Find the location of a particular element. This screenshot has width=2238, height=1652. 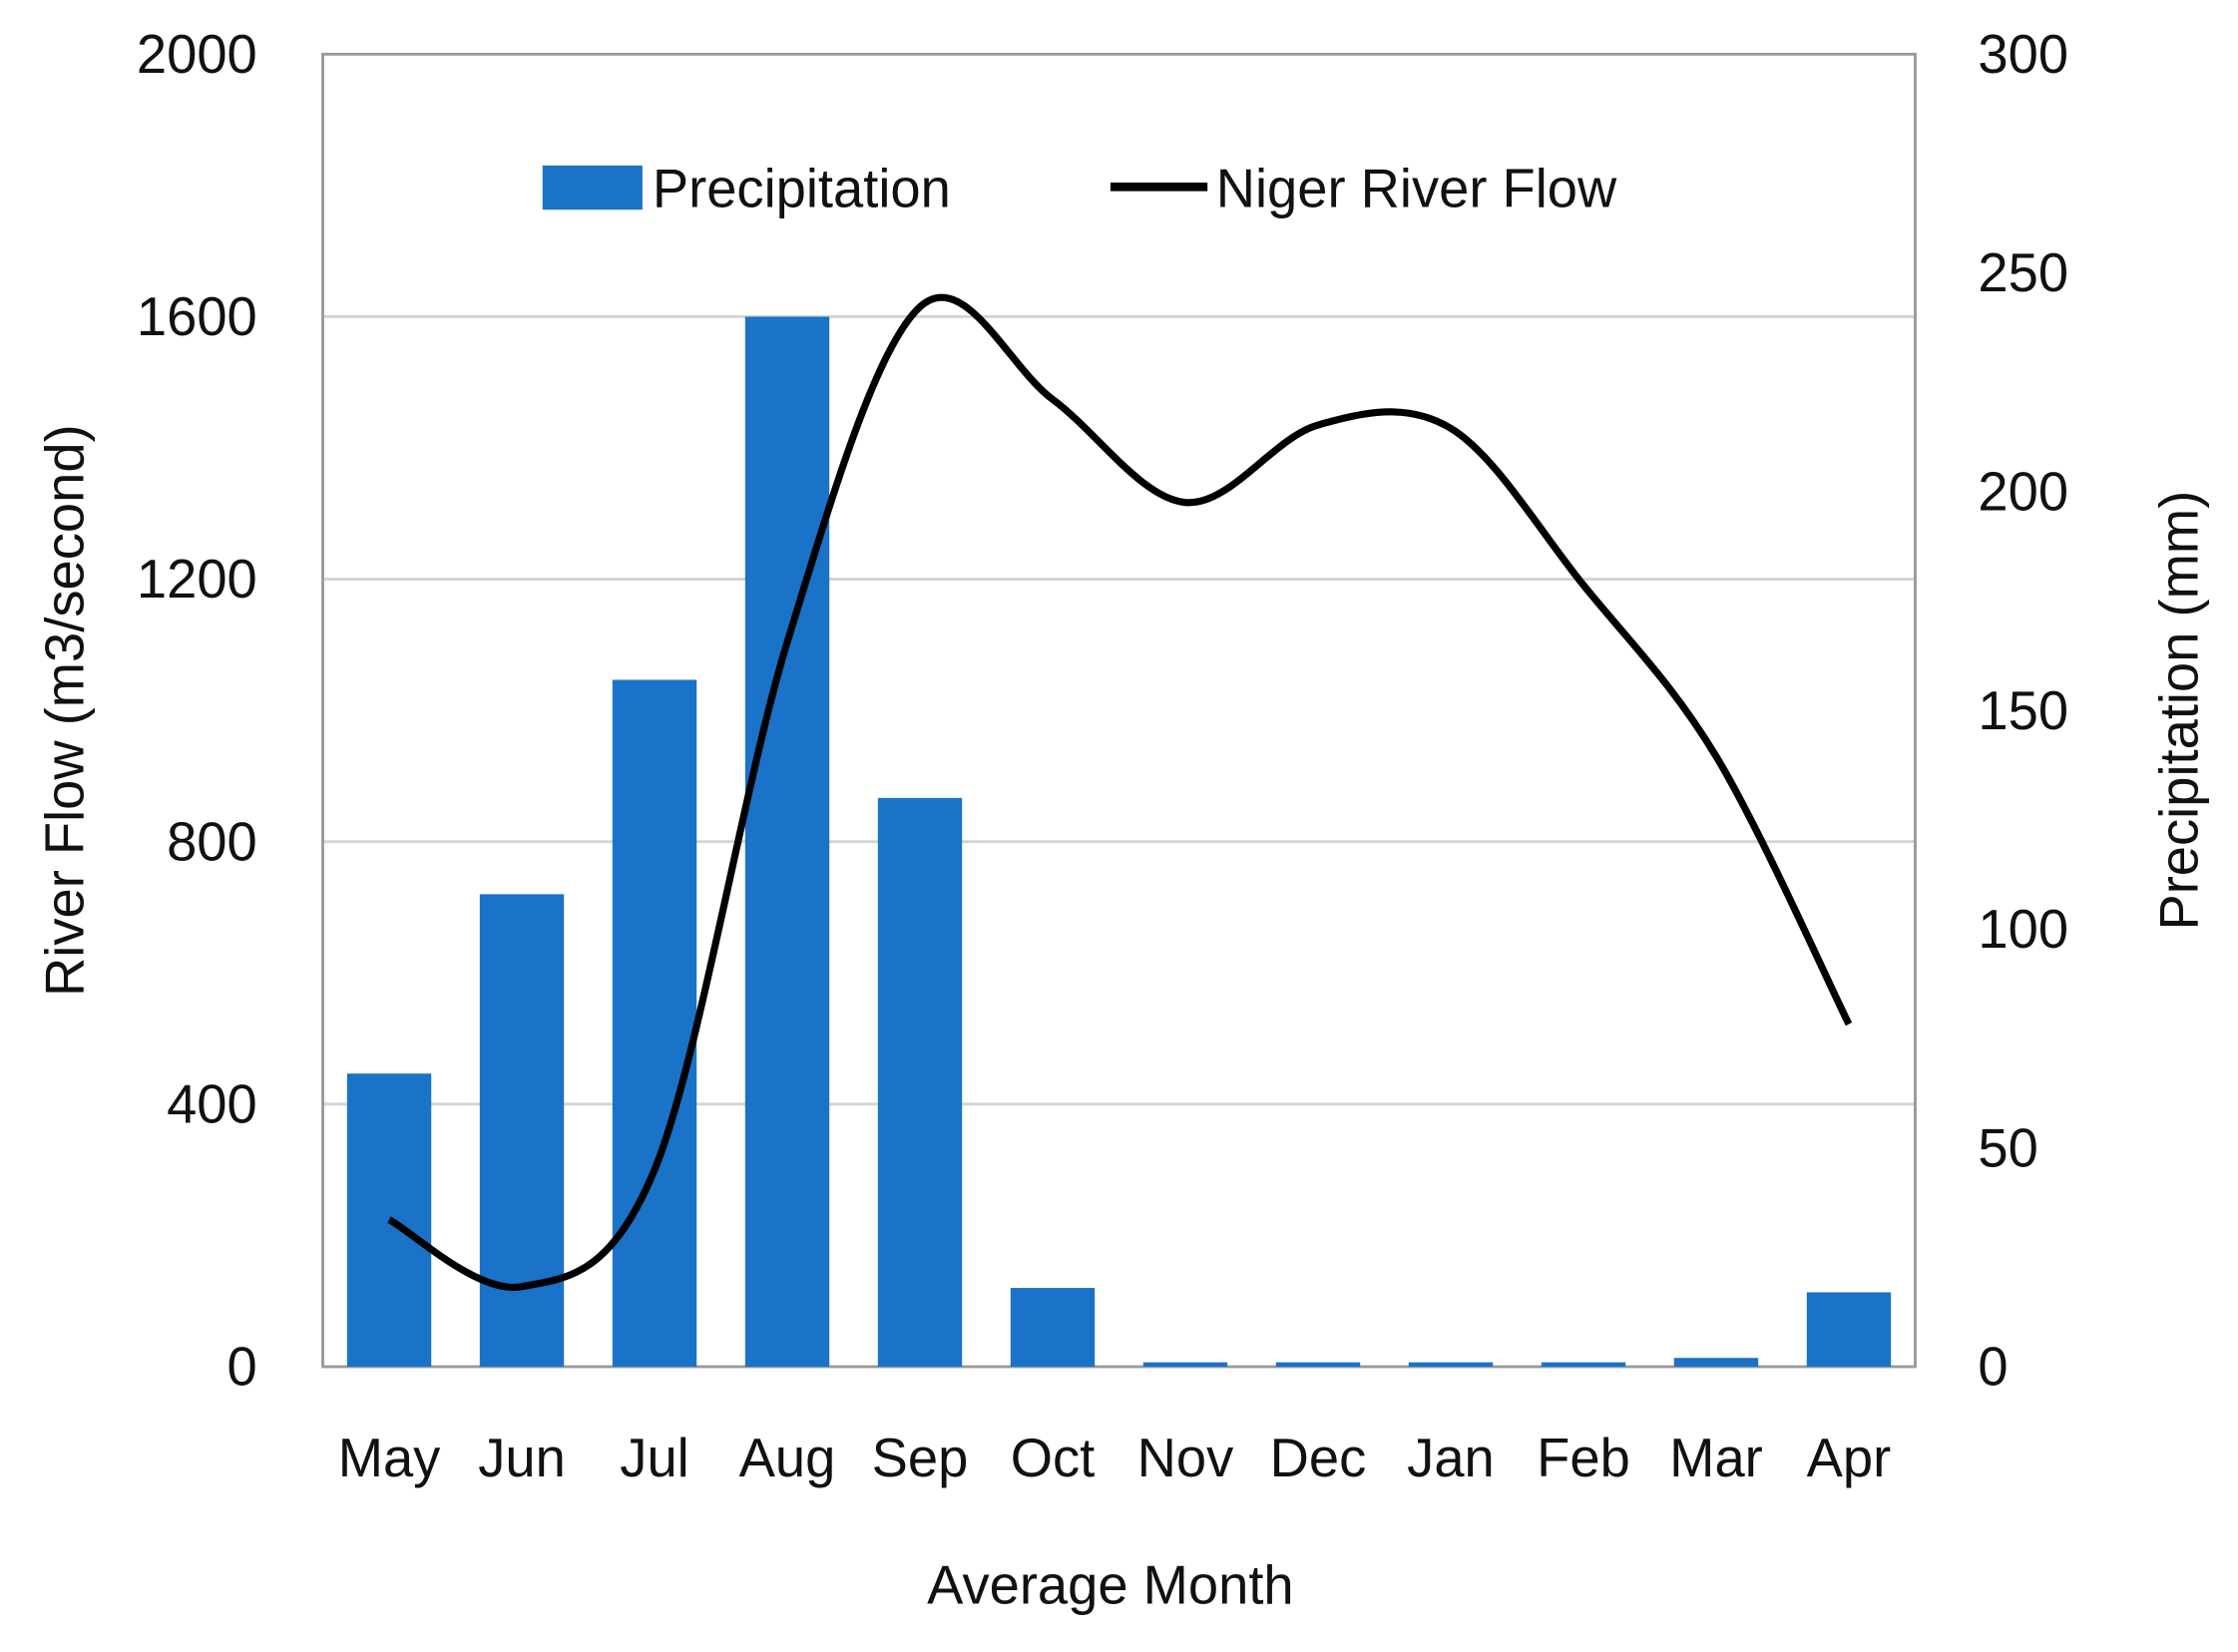

bar-dec is located at coordinates (1318, 1364).